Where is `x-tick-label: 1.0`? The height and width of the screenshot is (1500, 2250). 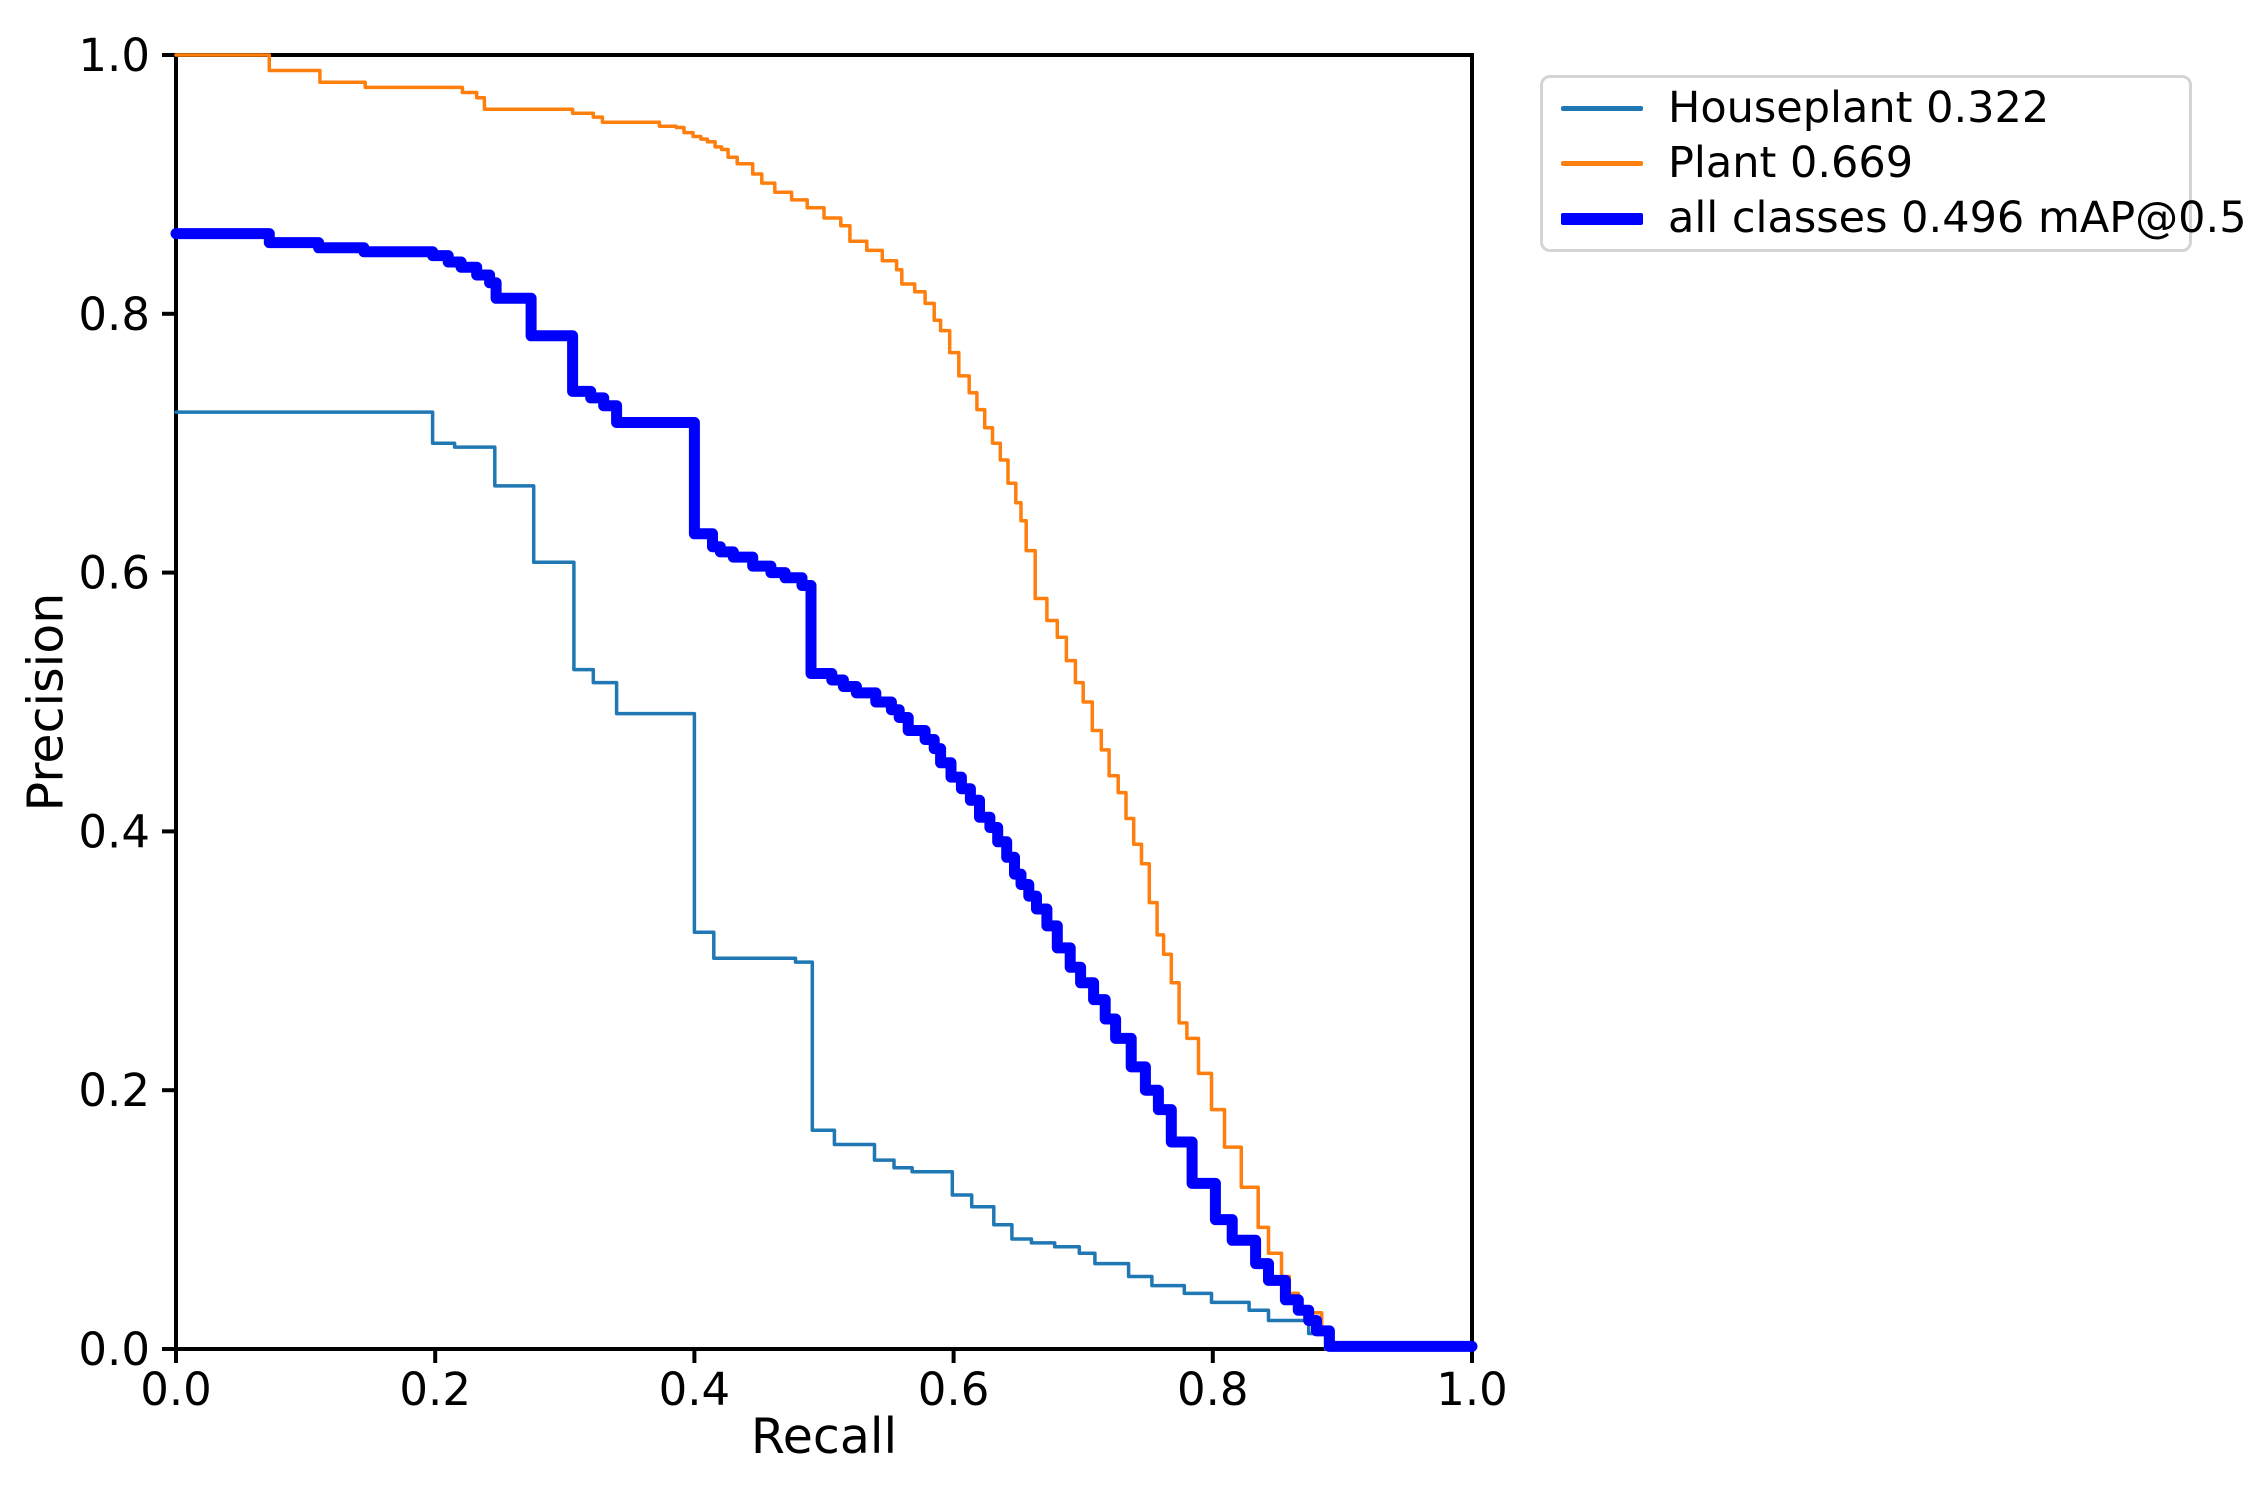 x-tick-label: 1.0 is located at coordinates (1472, 1389).